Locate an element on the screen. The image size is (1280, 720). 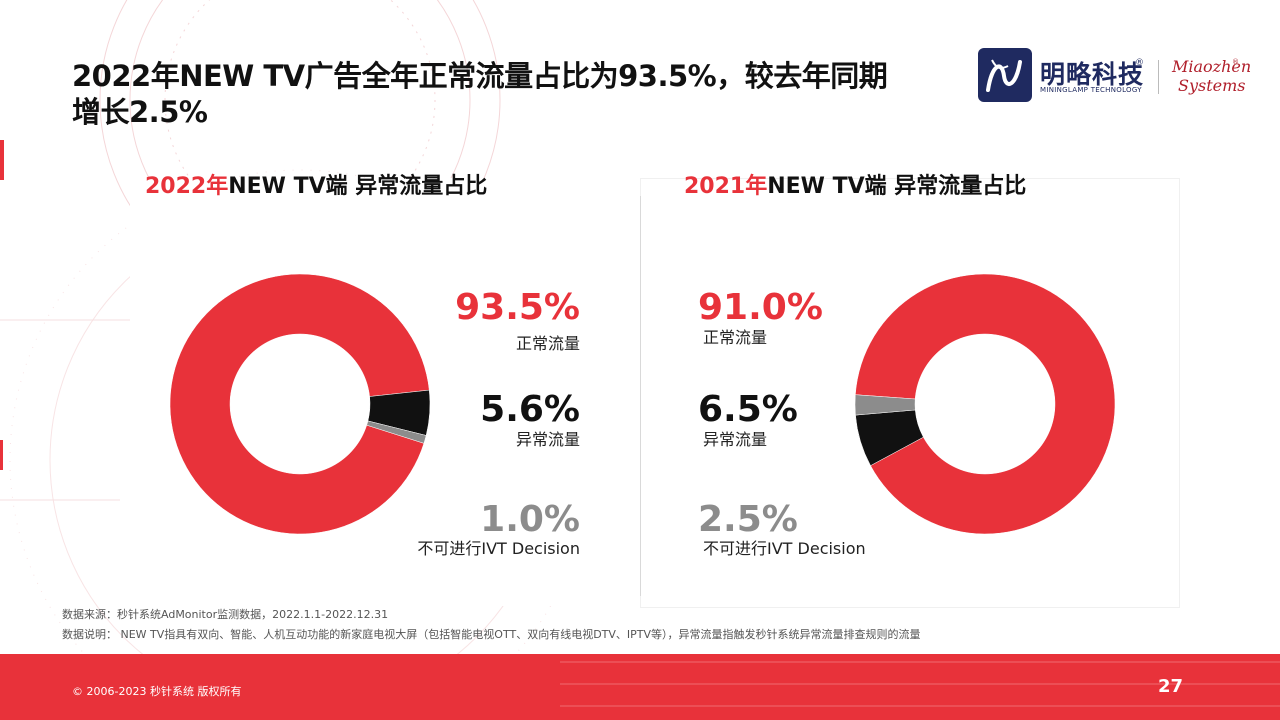
miaozhen-logo-line2: Systems is located at coordinates (1212, 85).